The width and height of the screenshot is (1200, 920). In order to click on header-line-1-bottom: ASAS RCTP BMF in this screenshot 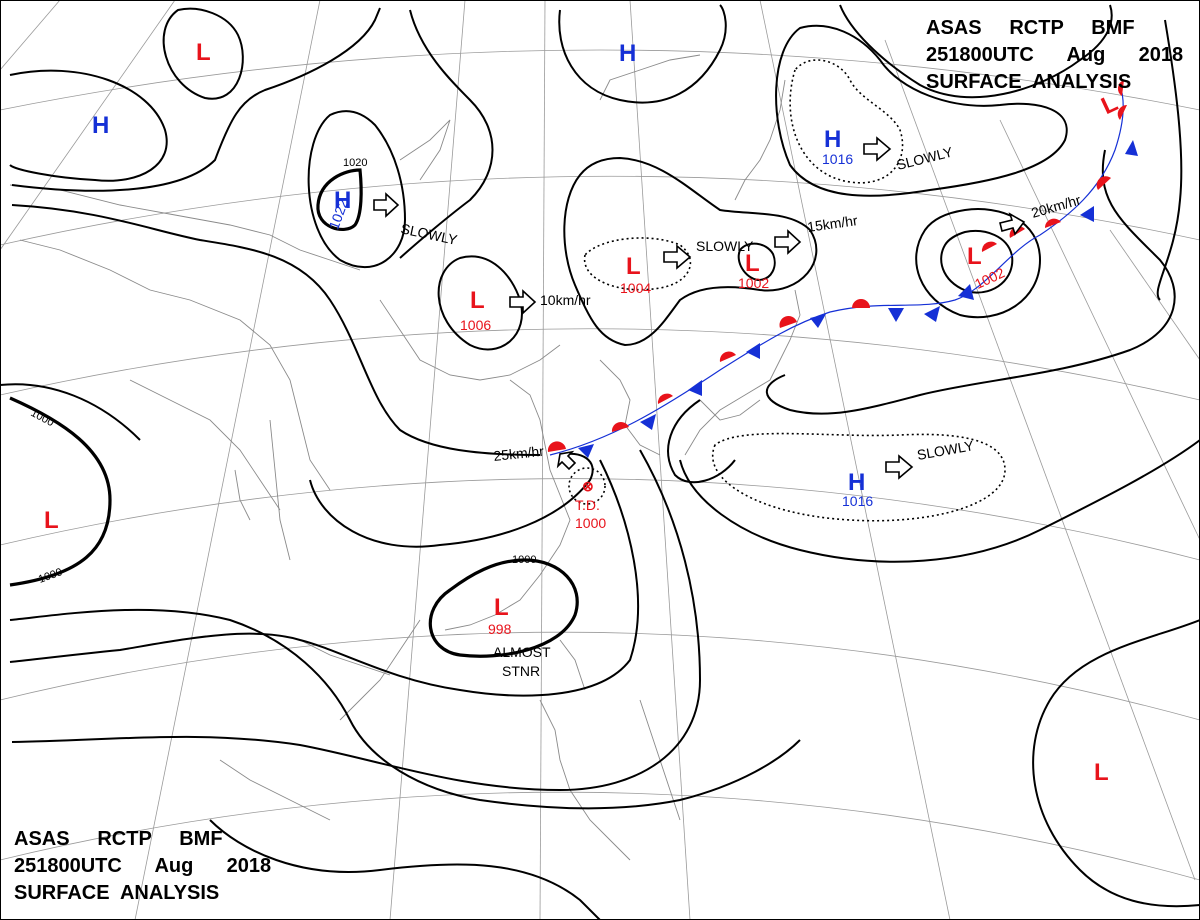, I will do `click(118, 839)`.